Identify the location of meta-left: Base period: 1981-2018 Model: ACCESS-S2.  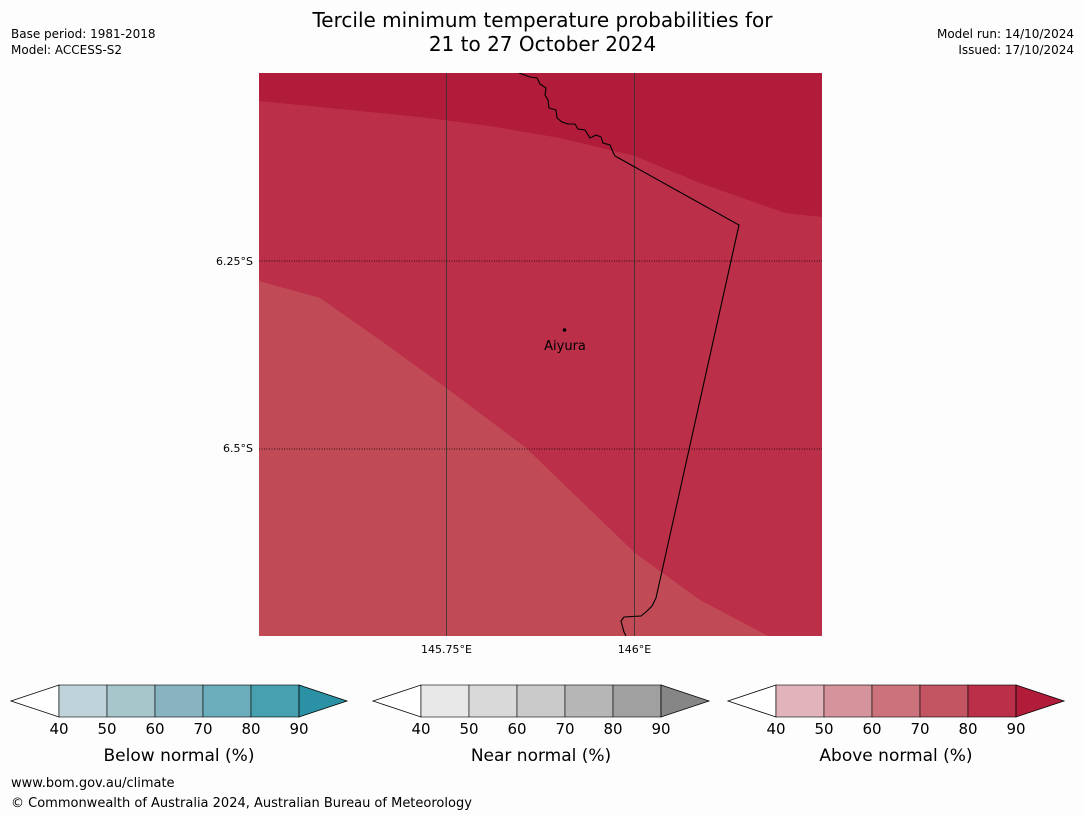
(83, 42).